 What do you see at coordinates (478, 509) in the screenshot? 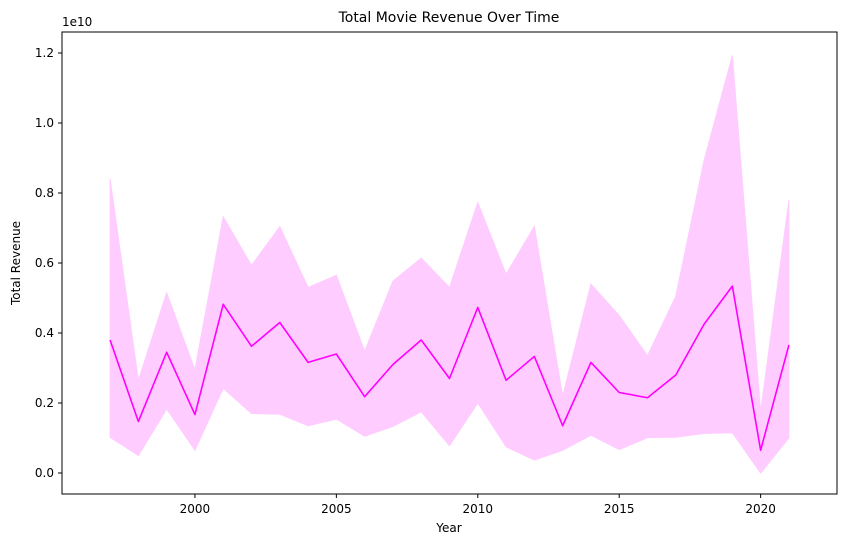
I see `x-tick-label-2010: 2010` at bounding box center [478, 509].